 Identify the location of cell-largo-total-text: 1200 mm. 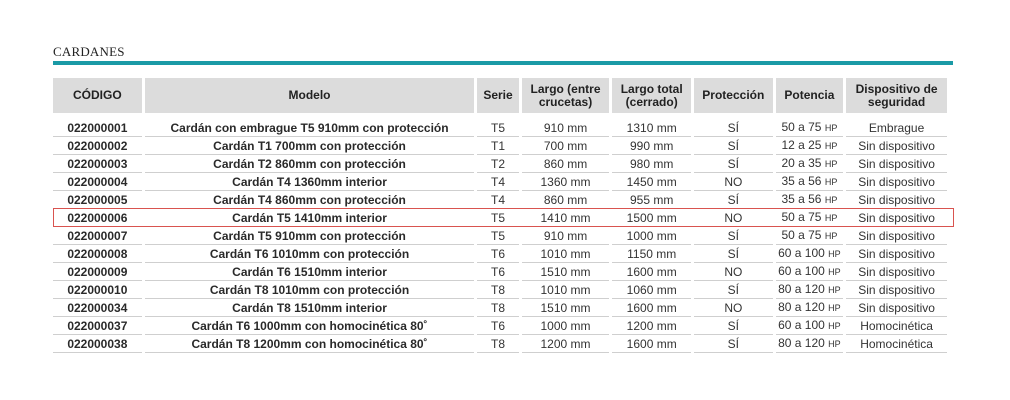
(651, 325).